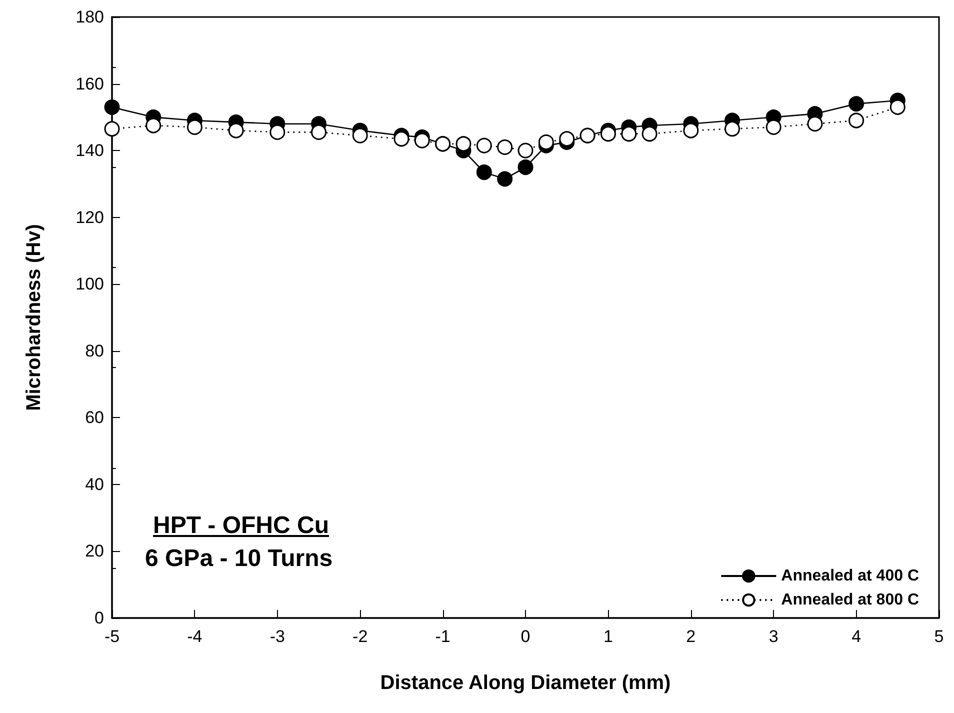 Image resolution: width=954 pixels, height=713 pixels. I want to click on x-tick-label: -5, so click(112, 636).